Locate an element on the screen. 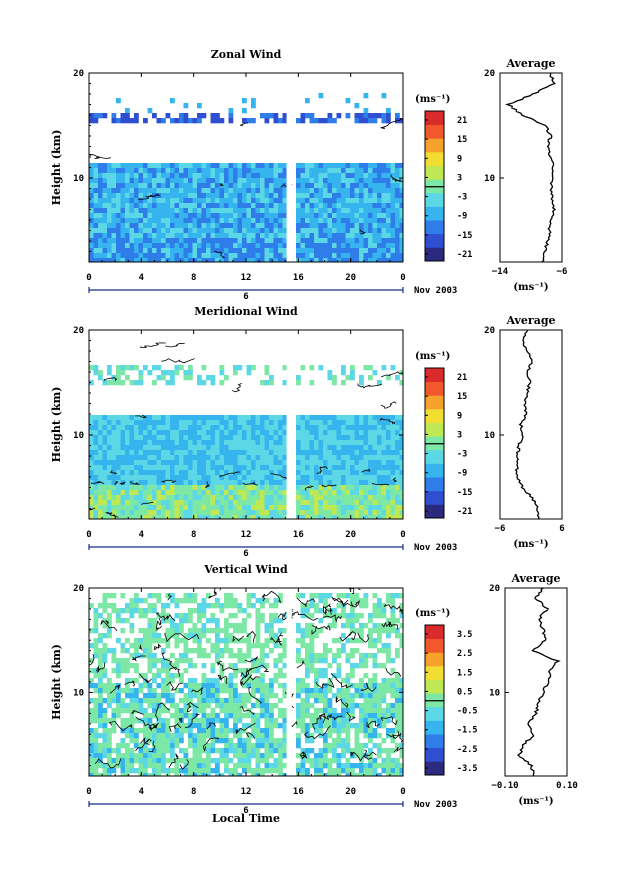 This screenshot has height=873, width=627. contour-line is located at coordinates (140, 416).